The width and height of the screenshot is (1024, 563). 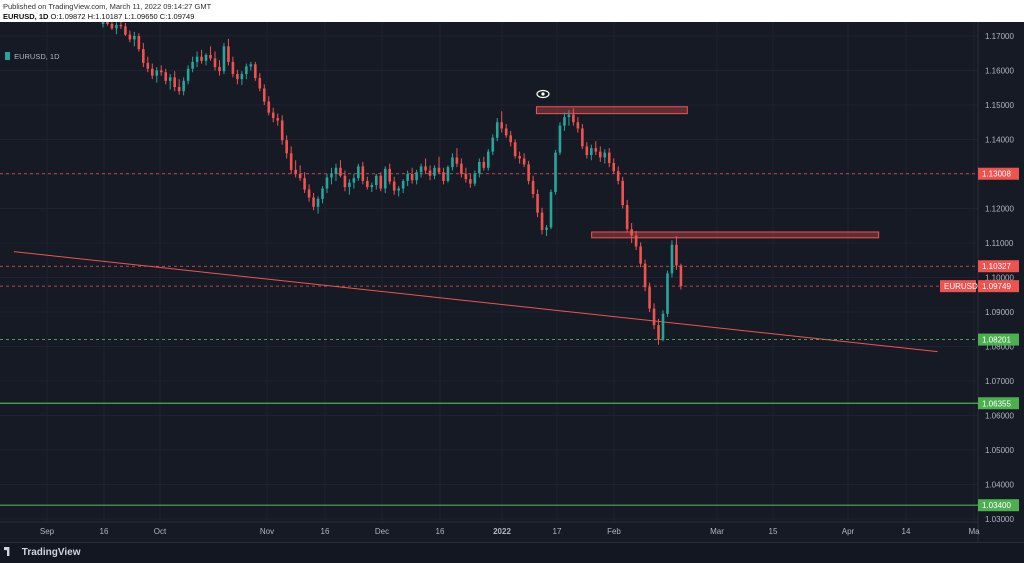 I want to click on tradingview-logo-icon, so click(x=7, y=551).